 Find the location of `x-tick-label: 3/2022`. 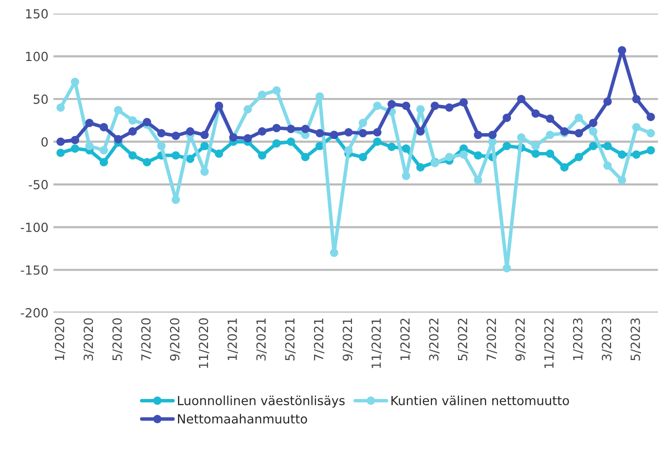

x-tick-label: 3/2022 is located at coordinates (434, 339).